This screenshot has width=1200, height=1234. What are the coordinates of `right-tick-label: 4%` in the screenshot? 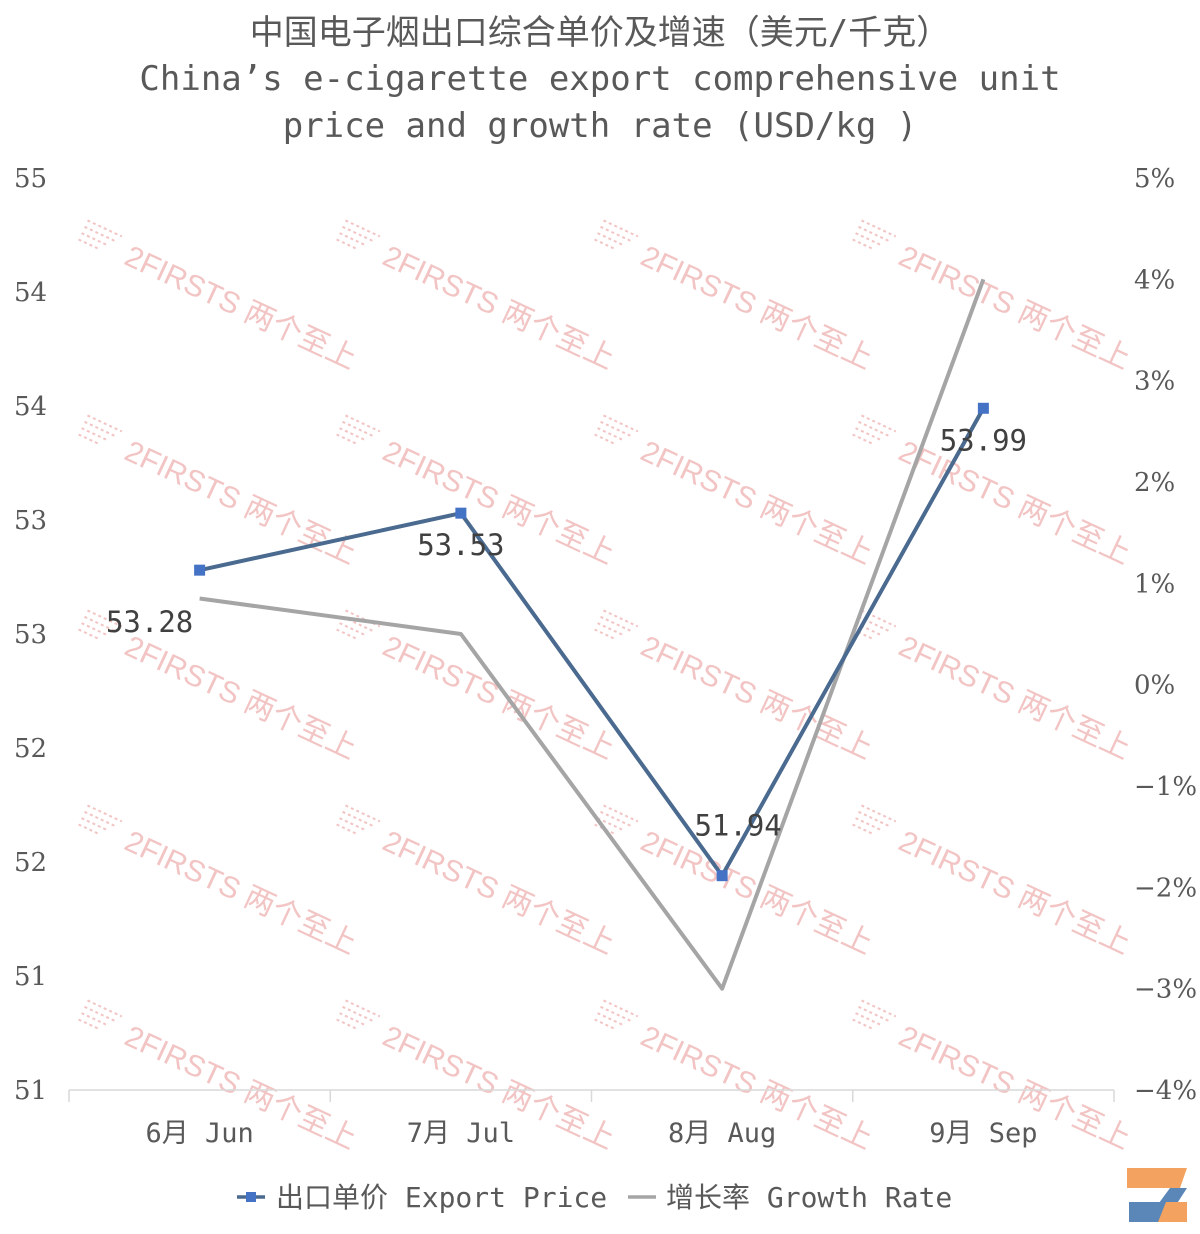 It's located at (1154, 280).